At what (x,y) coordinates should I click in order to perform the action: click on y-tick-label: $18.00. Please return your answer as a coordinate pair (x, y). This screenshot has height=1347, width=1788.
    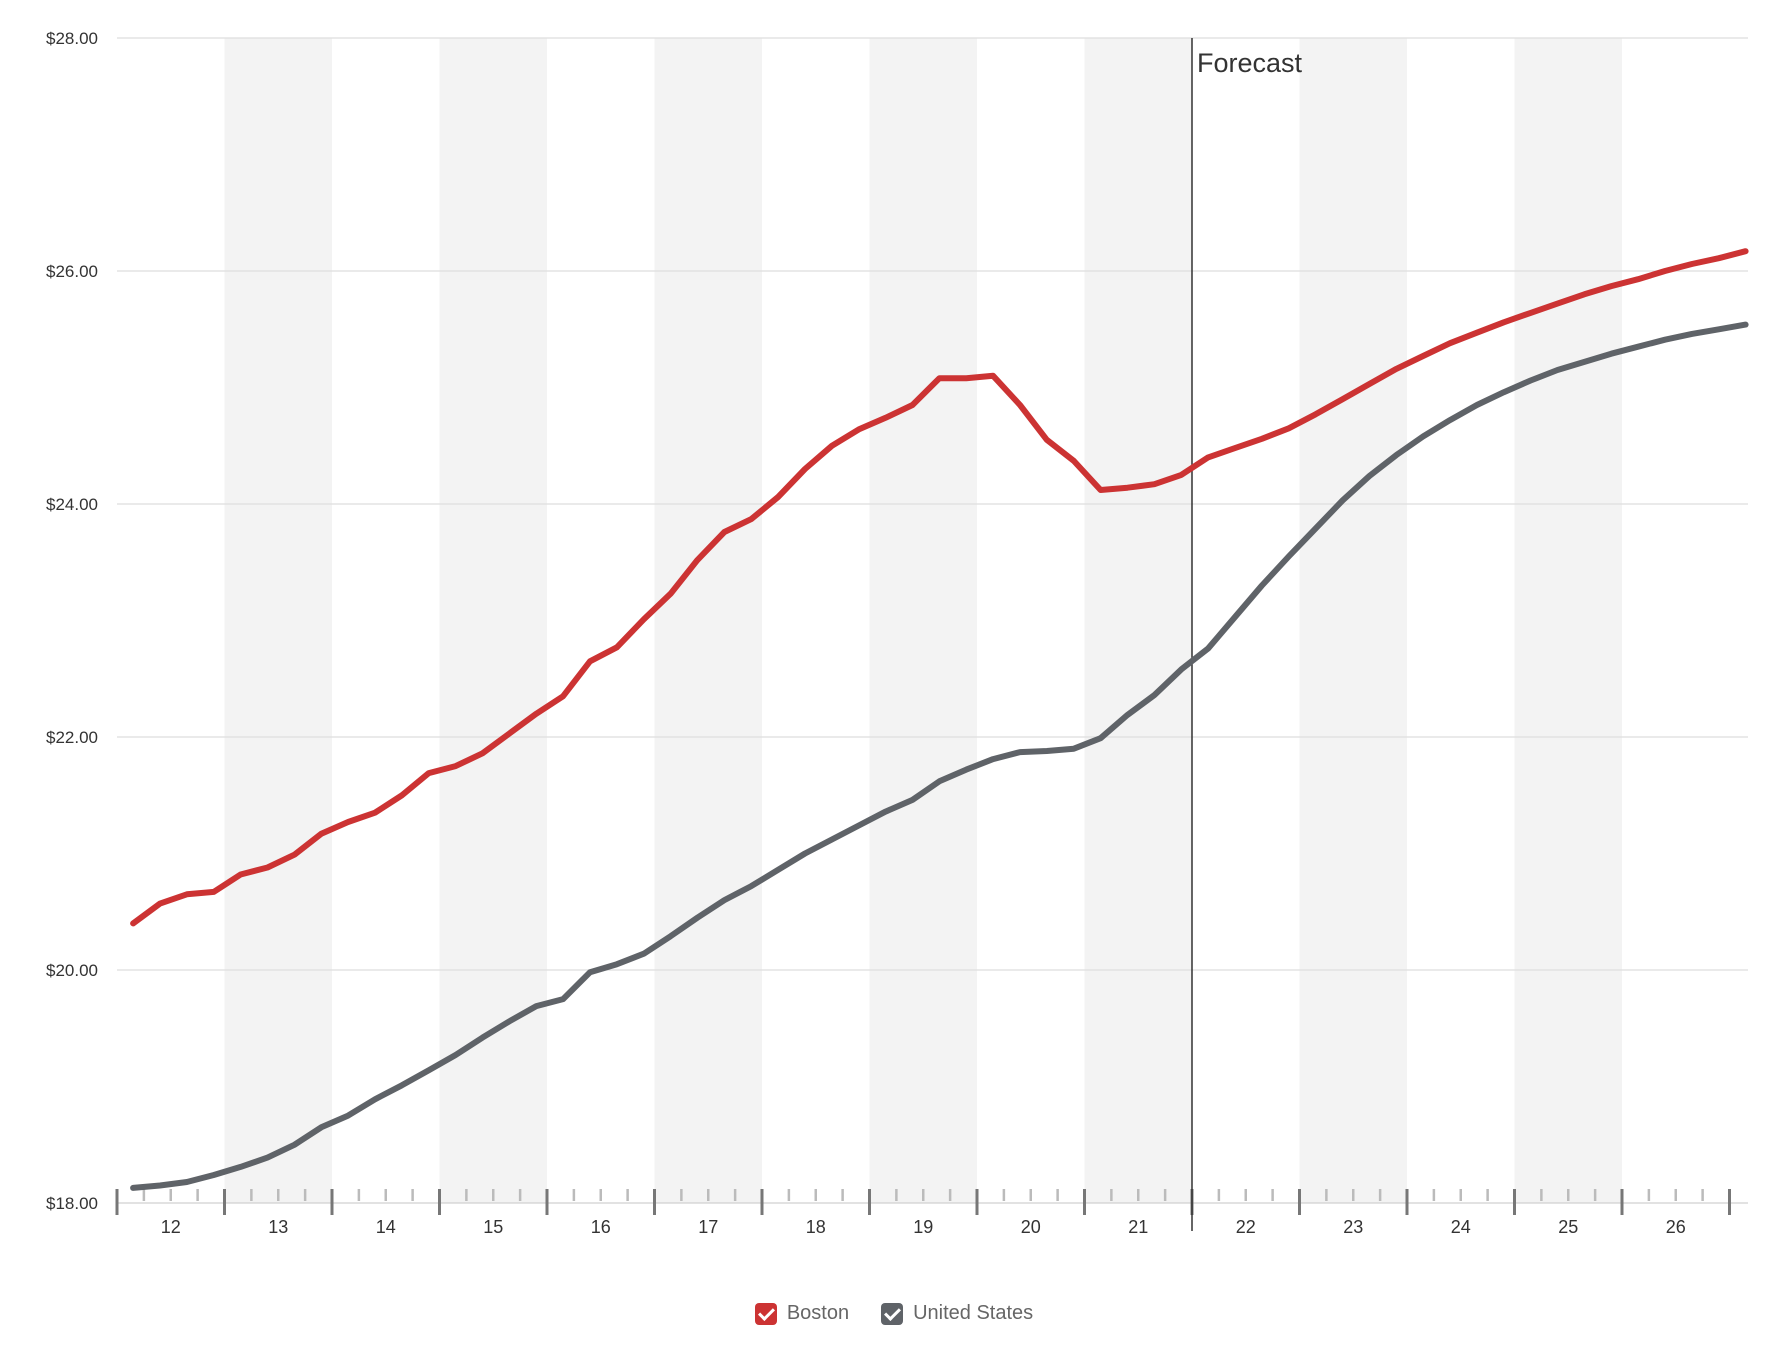
    Looking at the image, I should click on (72, 1203).